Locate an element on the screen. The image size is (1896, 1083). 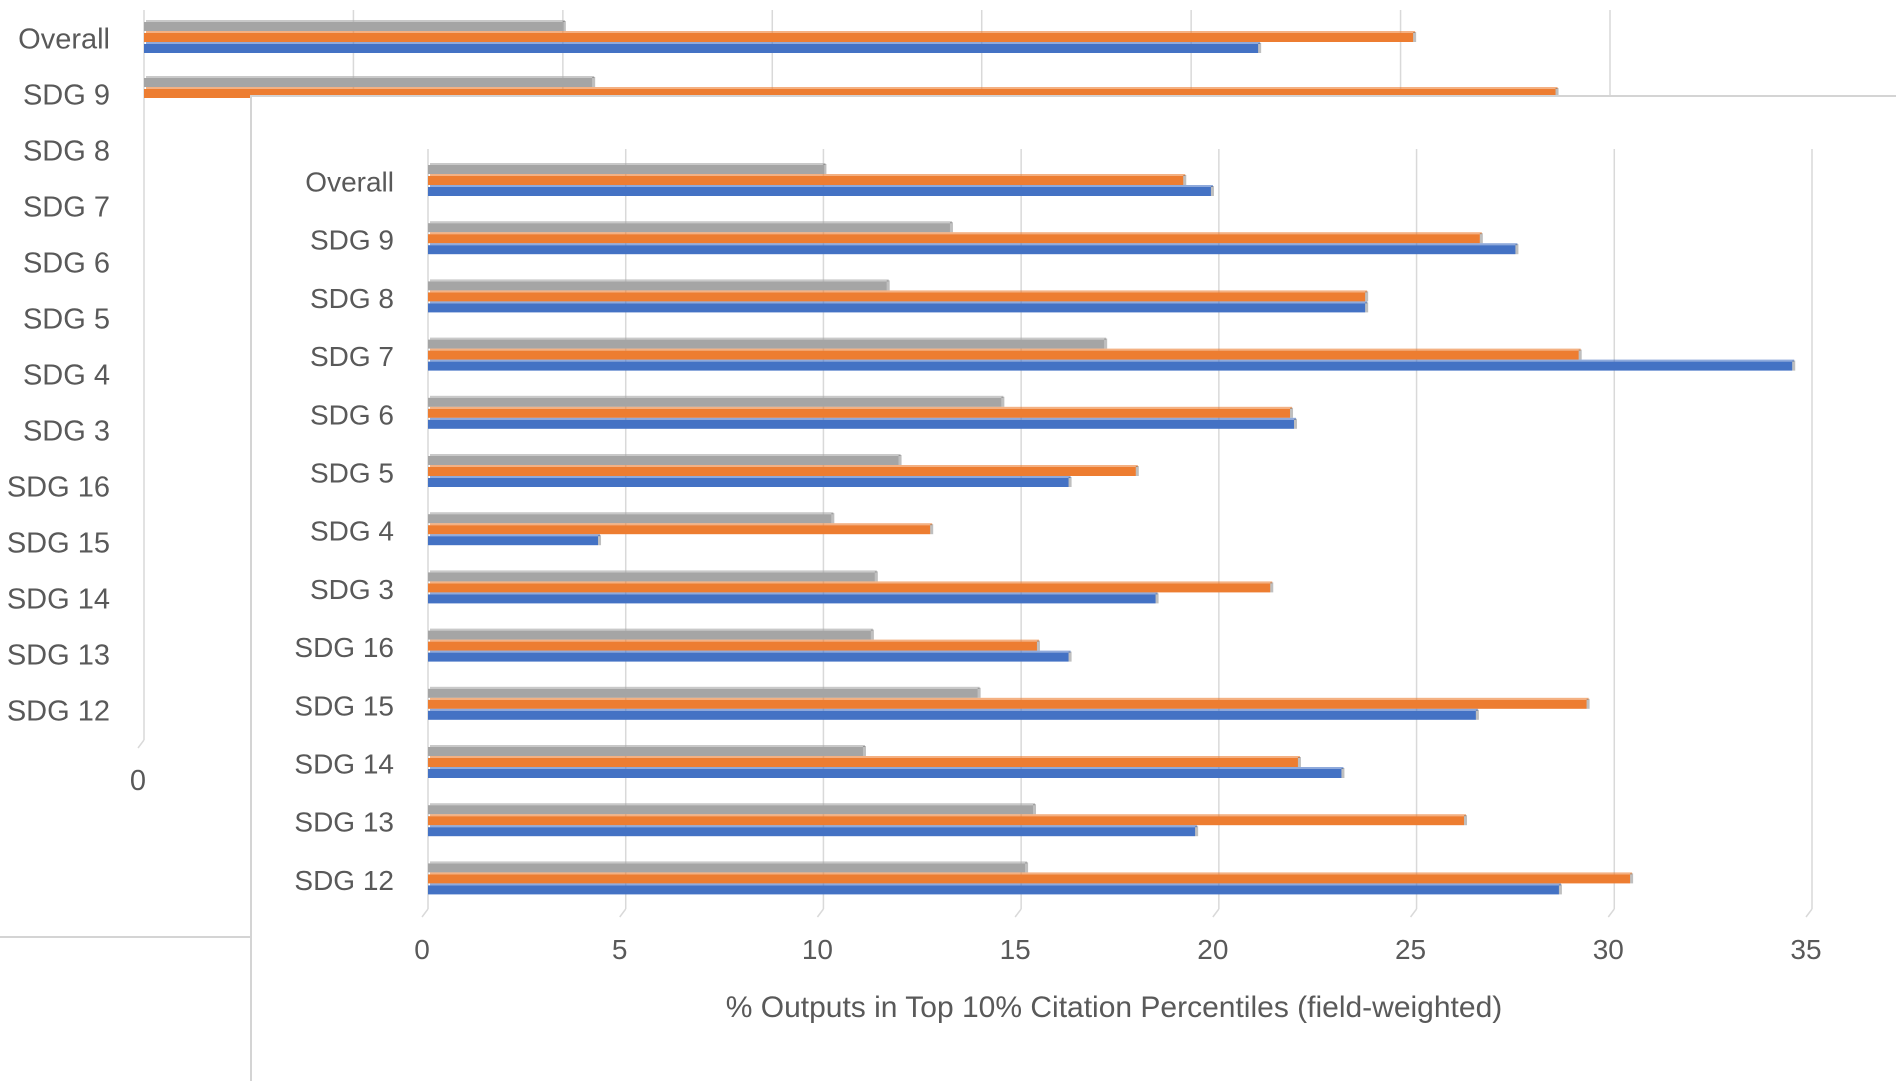
category-label: SDG 13 is located at coordinates (58, 656).